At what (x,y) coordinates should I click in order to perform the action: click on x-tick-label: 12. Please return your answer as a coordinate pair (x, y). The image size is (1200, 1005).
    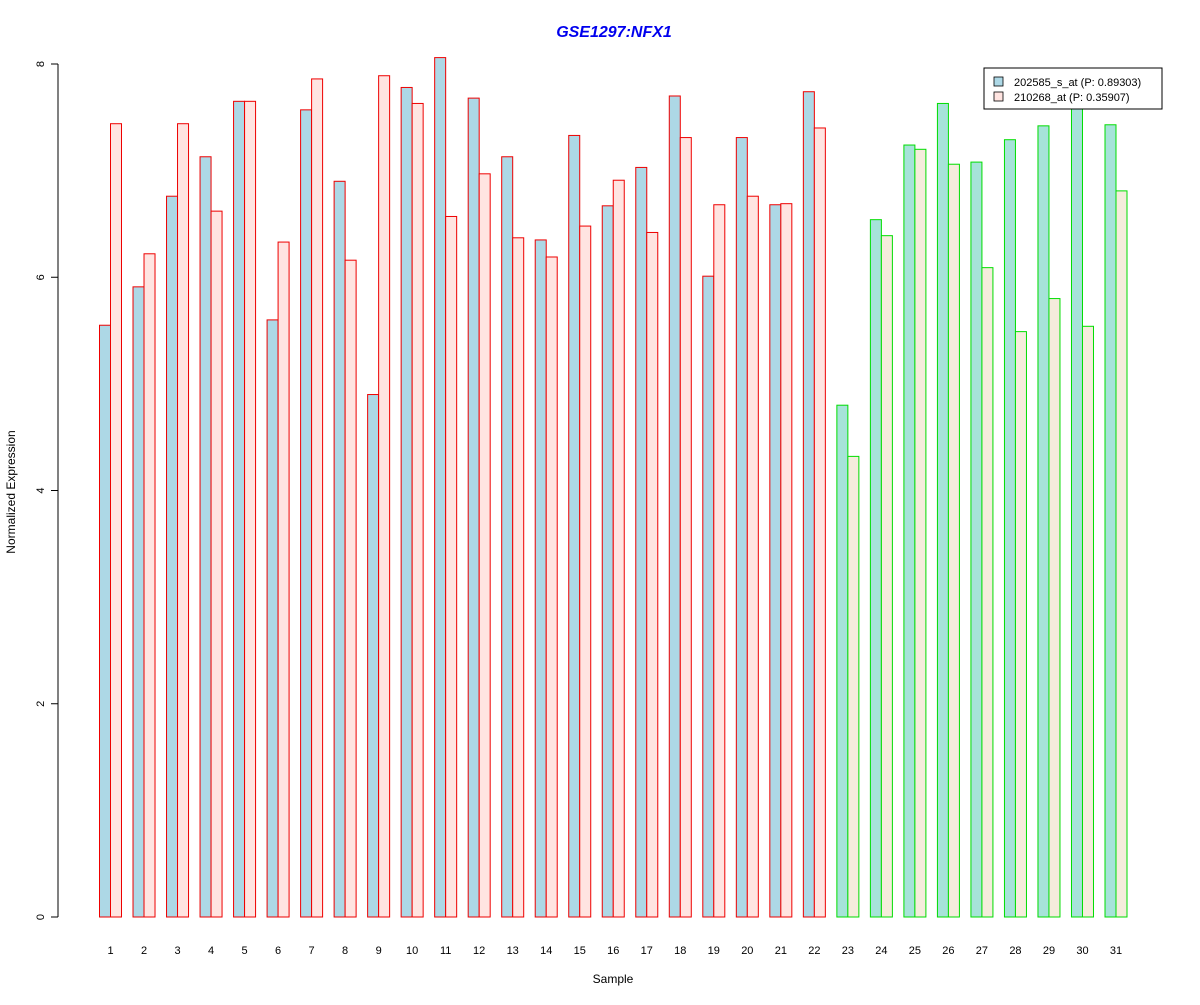
    Looking at the image, I should click on (479, 951).